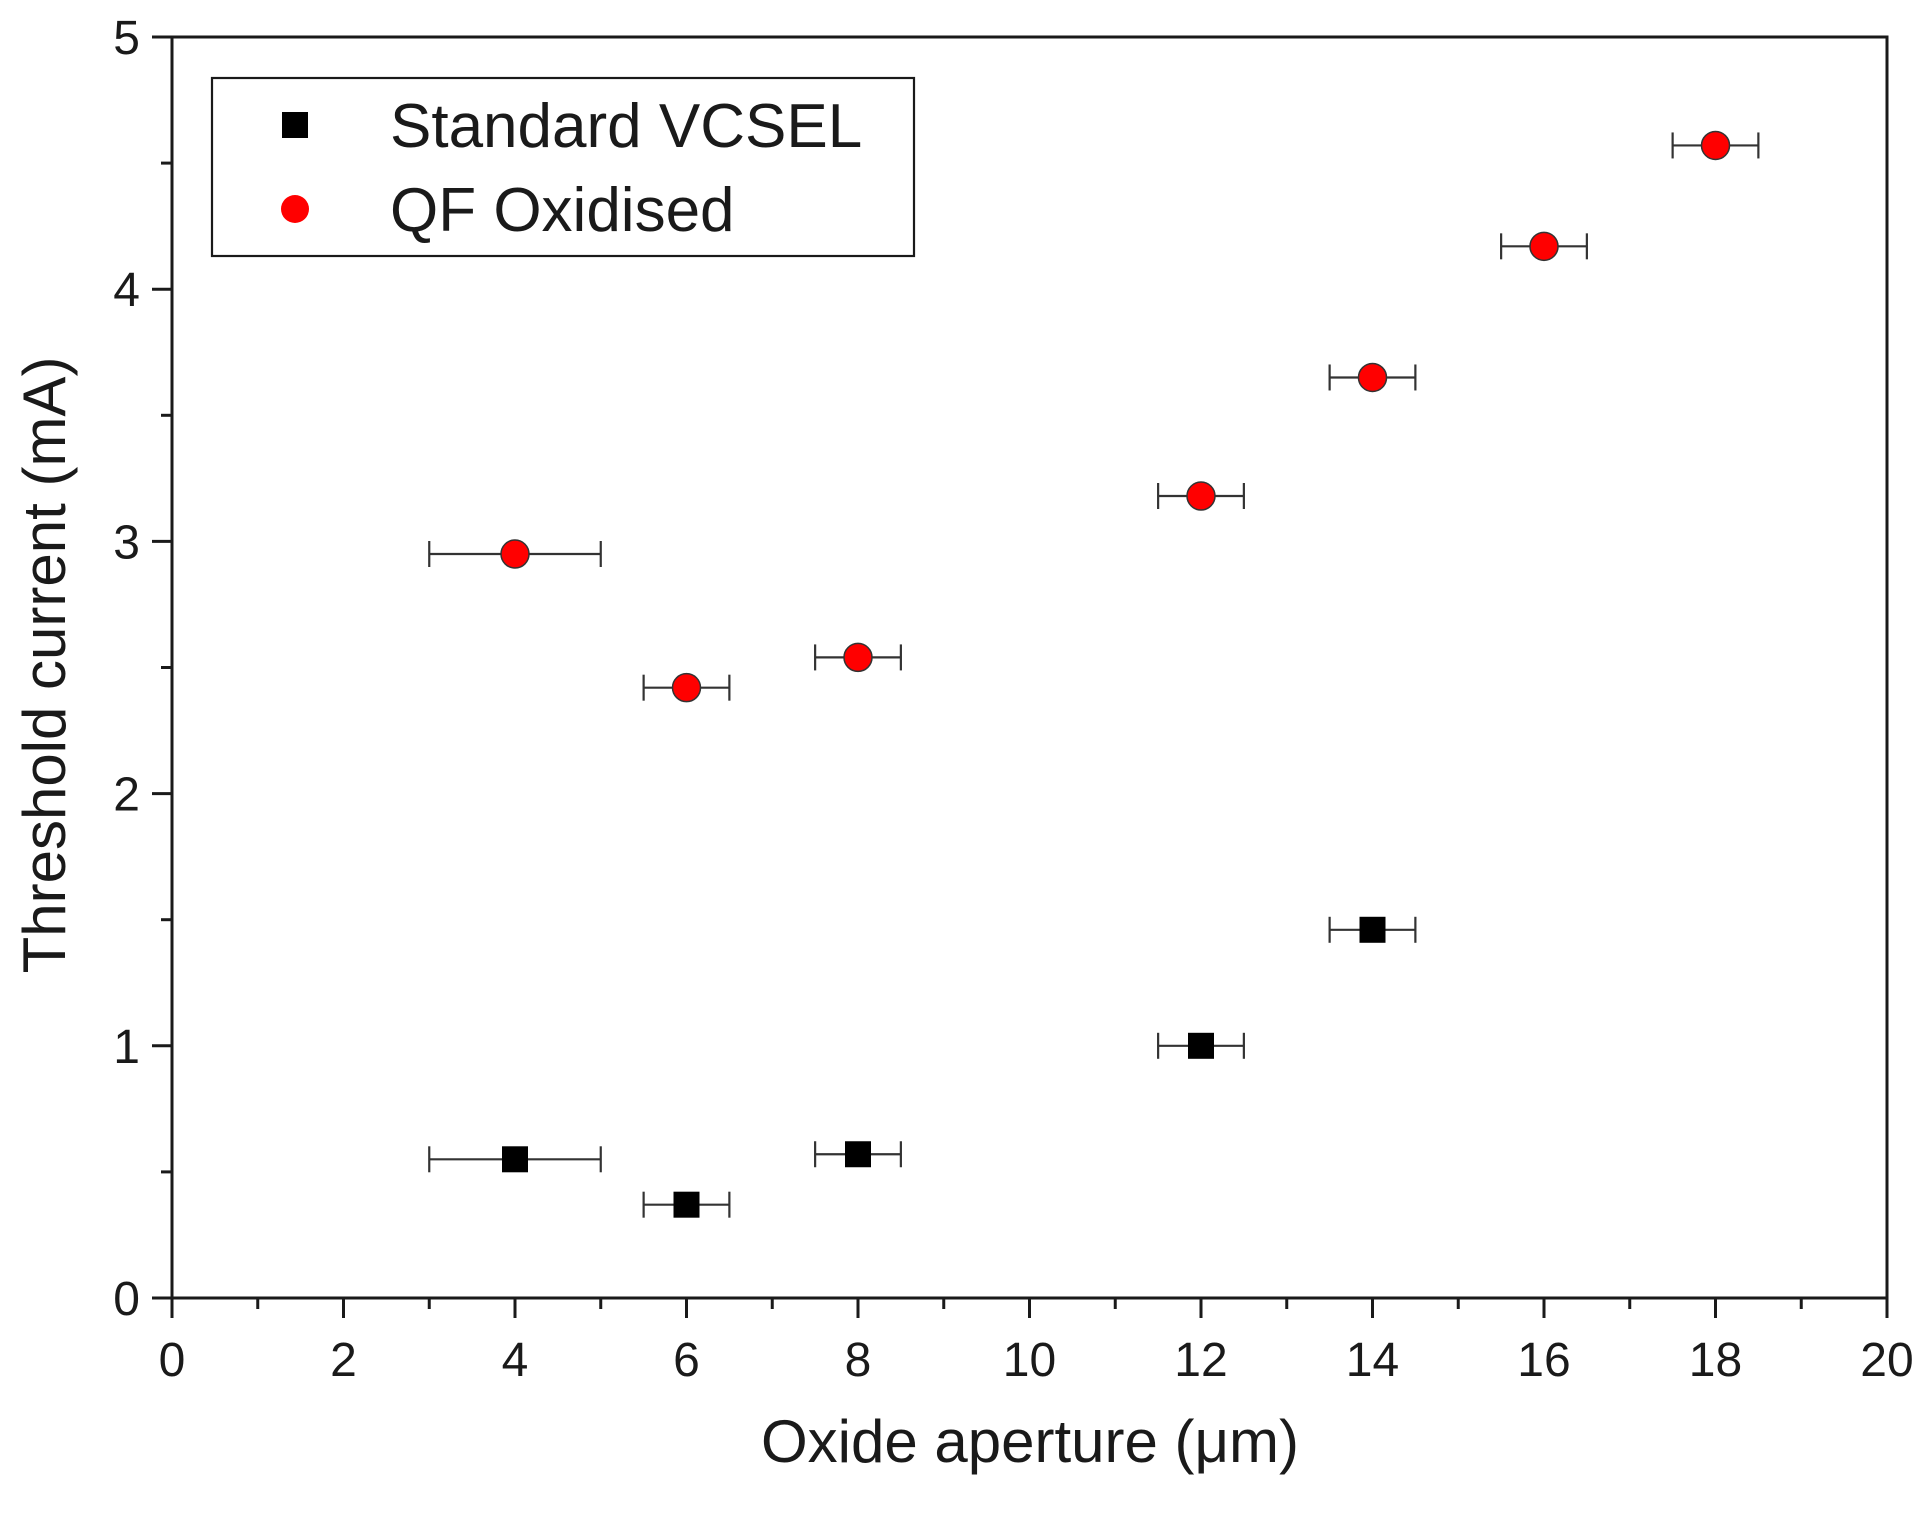 This screenshot has width=1927, height=1520. What do you see at coordinates (922, 1067) in the screenshot?
I see `series-standard-vcsel` at bounding box center [922, 1067].